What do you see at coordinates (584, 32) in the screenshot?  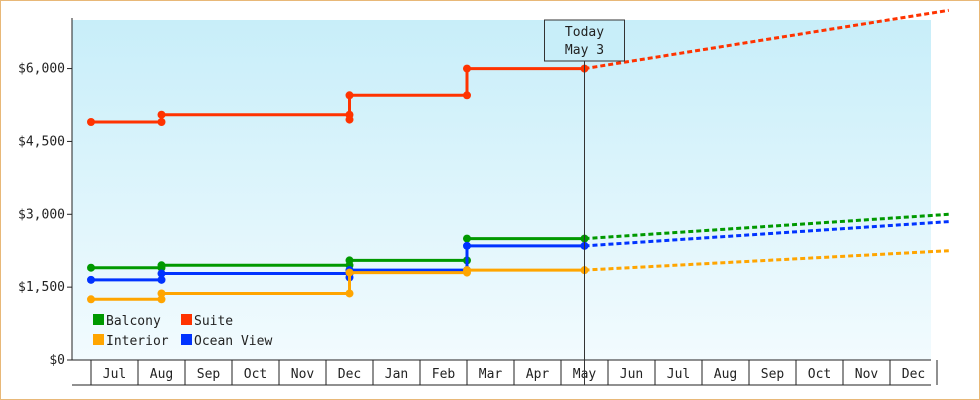 I see `today-label-line1: Today` at bounding box center [584, 32].